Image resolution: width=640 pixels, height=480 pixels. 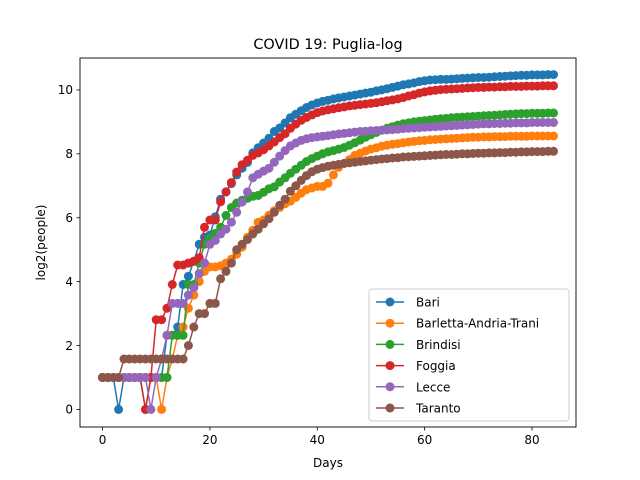 I want to click on y-tick-label: 10, so click(x=65, y=90).